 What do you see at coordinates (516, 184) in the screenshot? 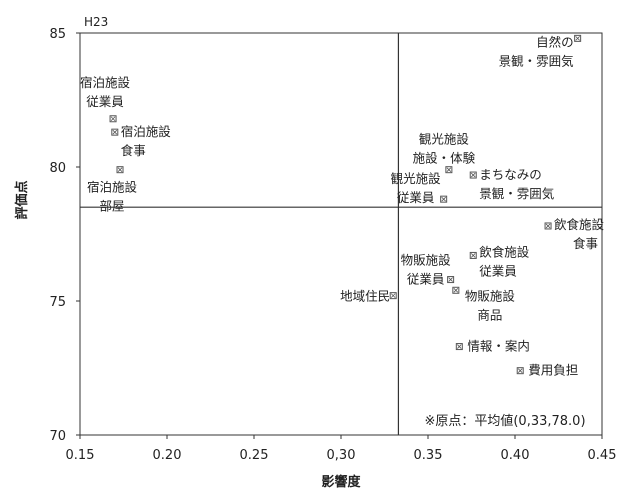
I see `point-label: まちなみの景観・雰囲気` at bounding box center [516, 184].